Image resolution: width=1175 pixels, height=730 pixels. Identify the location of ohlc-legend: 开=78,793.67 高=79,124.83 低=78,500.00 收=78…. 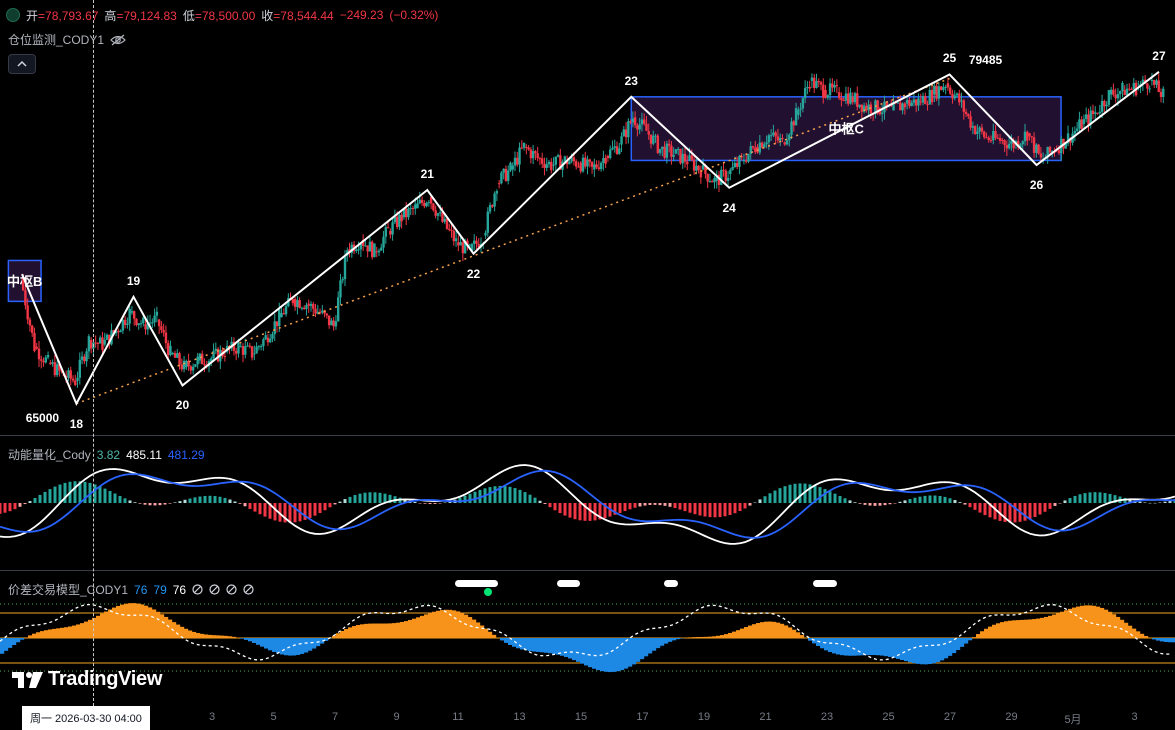
(222, 15).